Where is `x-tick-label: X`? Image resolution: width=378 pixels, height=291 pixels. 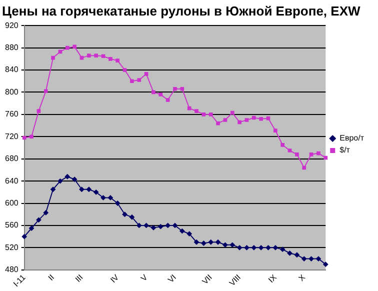
x-tick-label: X is located at coordinates (302, 278).